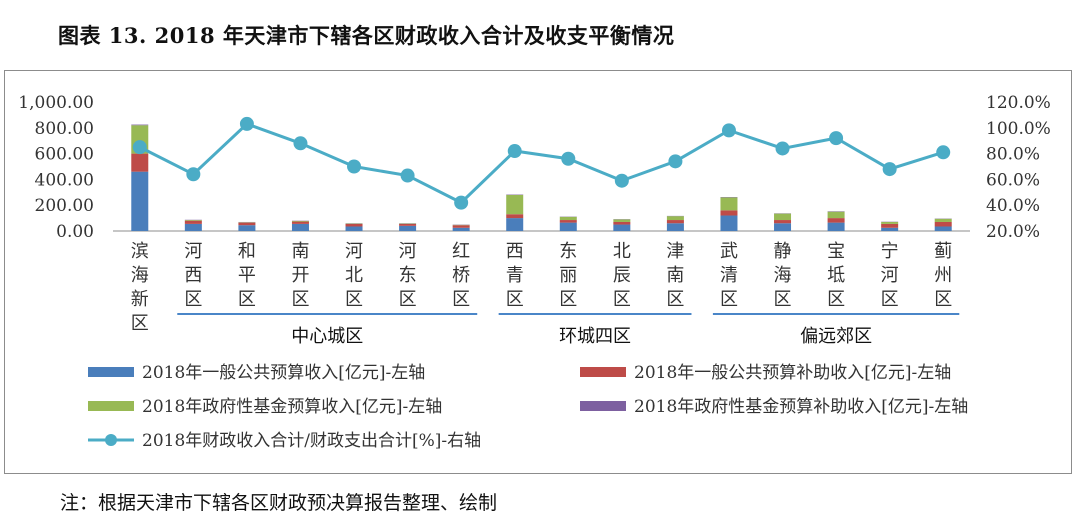 This screenshot has height=529, width=1080. What do you see at coordinates (64, 206) in the screenshot?
I see `y-left-tick-label: 200.00` at bounding box center [64, 206].